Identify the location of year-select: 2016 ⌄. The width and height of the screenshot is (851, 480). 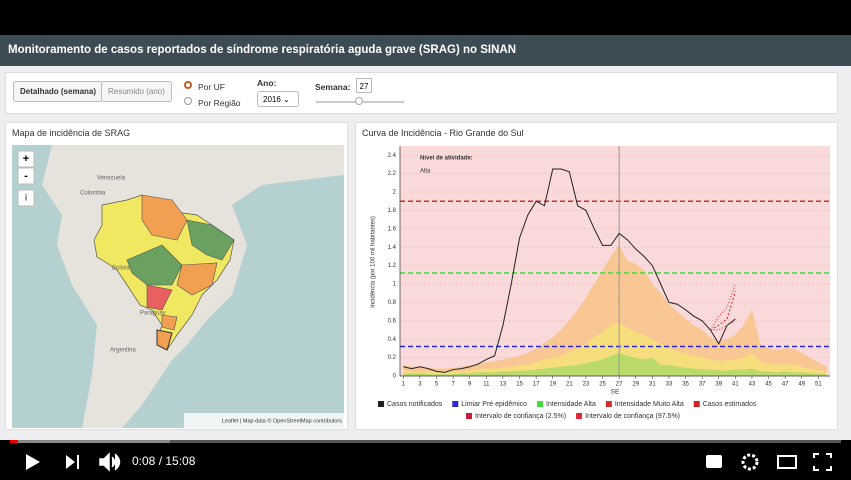
(278, 99).